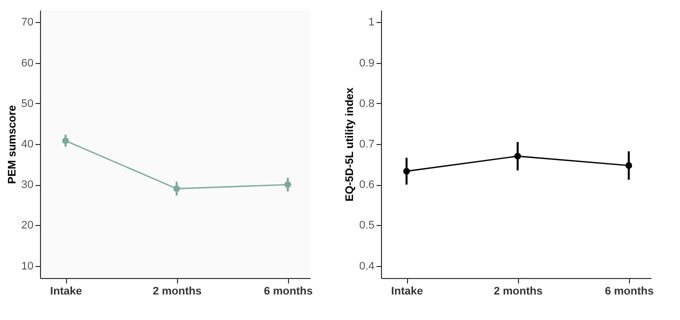  What do you see at coordinates (27, 266) in the screenshot?
I see `y-tick-label: 10` at bounding box center [27, 266].